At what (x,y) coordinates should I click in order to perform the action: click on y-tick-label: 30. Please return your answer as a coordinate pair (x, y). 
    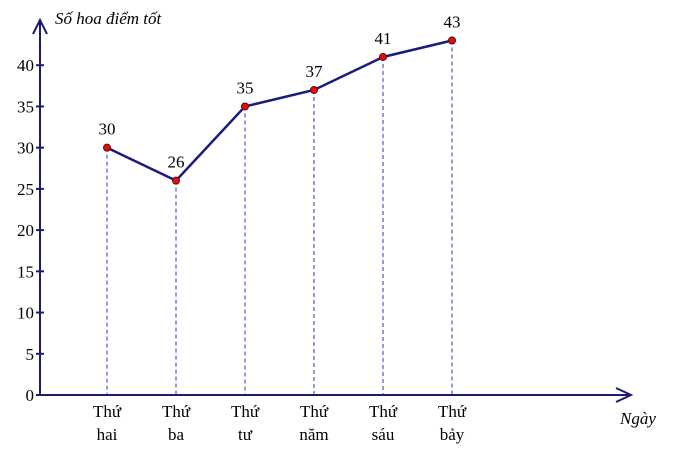
    Looking at the image, I should click on (25, 148).